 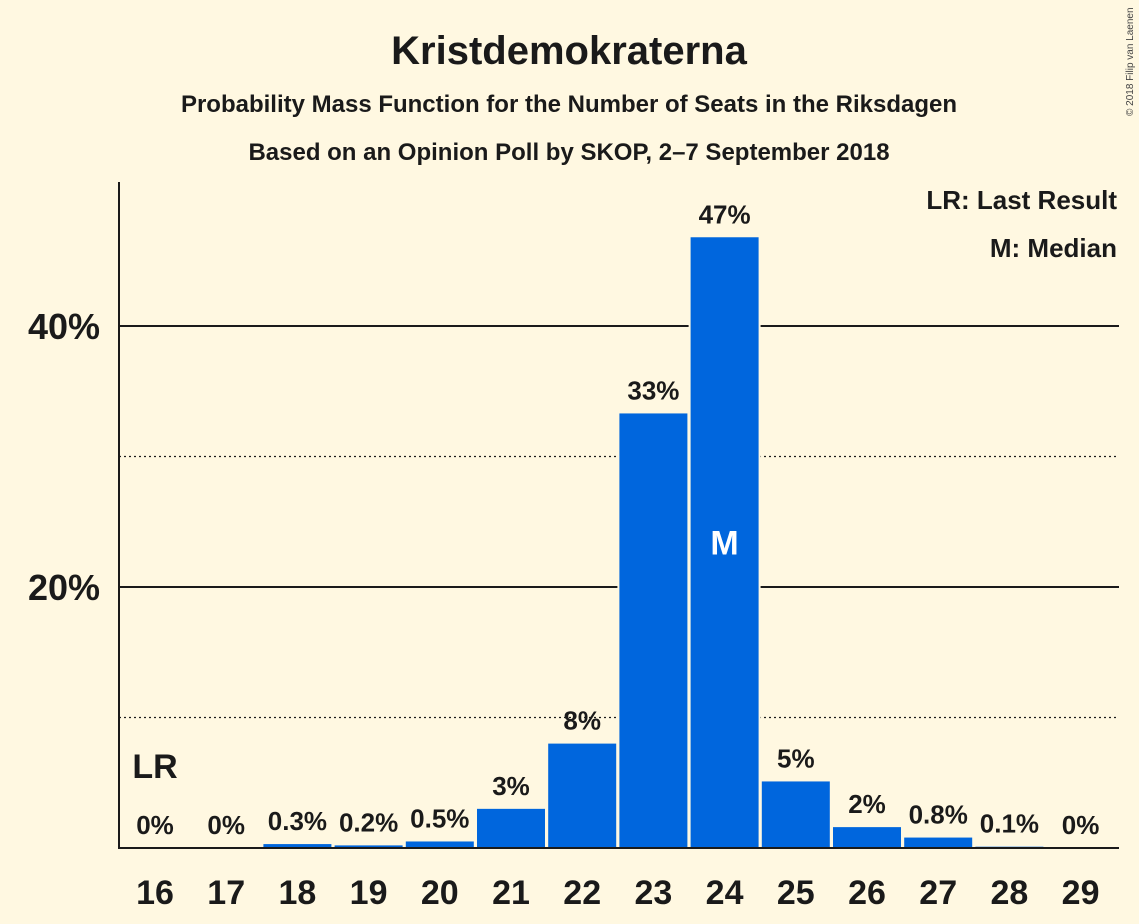 What do you see at coordinates (1081, 825) in the screenshot?
I see `data-label-29: 0%` at bounding box center [1081, 825].